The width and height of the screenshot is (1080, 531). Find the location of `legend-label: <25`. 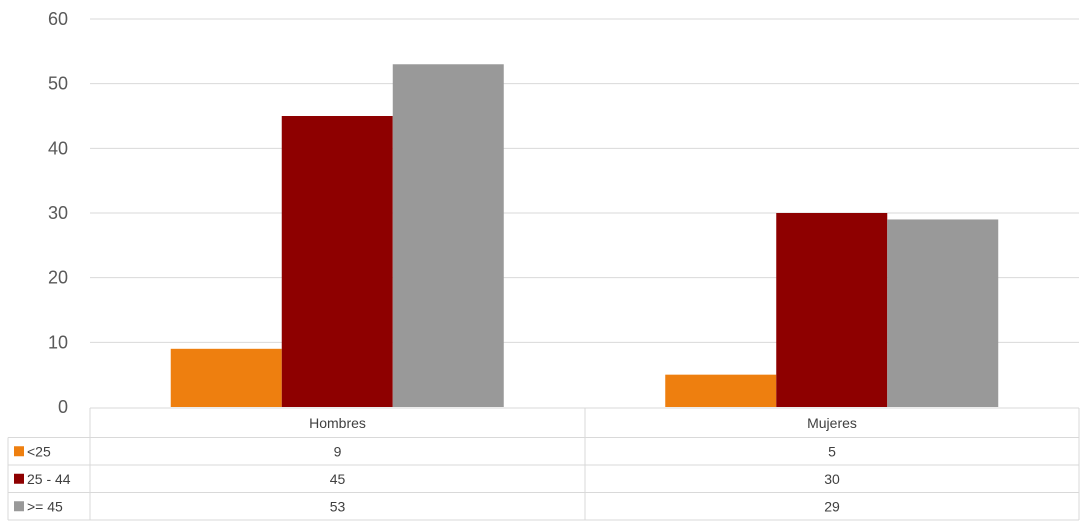

legend-label: <25 is located at coordinates (39, 451).